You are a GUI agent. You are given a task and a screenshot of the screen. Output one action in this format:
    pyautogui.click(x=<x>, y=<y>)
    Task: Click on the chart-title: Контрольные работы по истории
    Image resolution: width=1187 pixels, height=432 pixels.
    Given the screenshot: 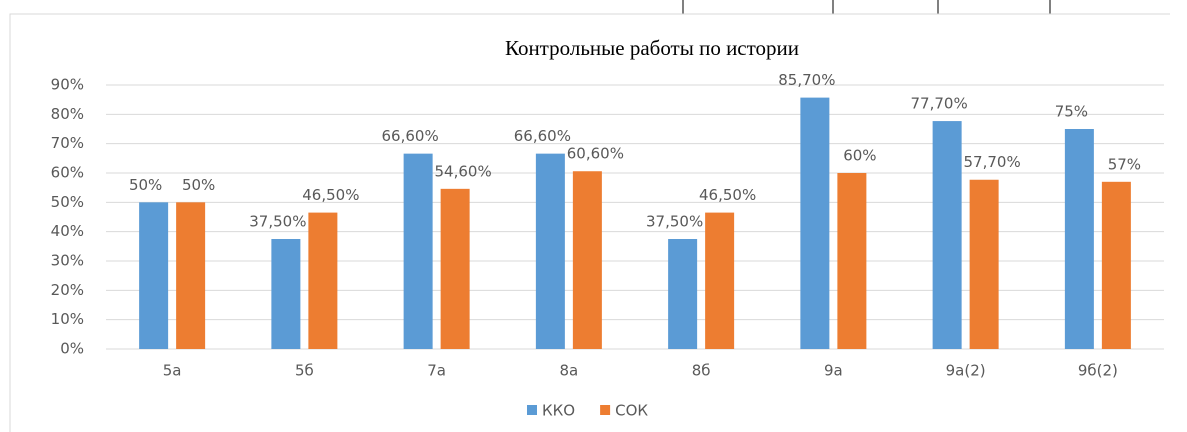 What is the action you would take?
    pyautogui.click(x=652, y=48)
    